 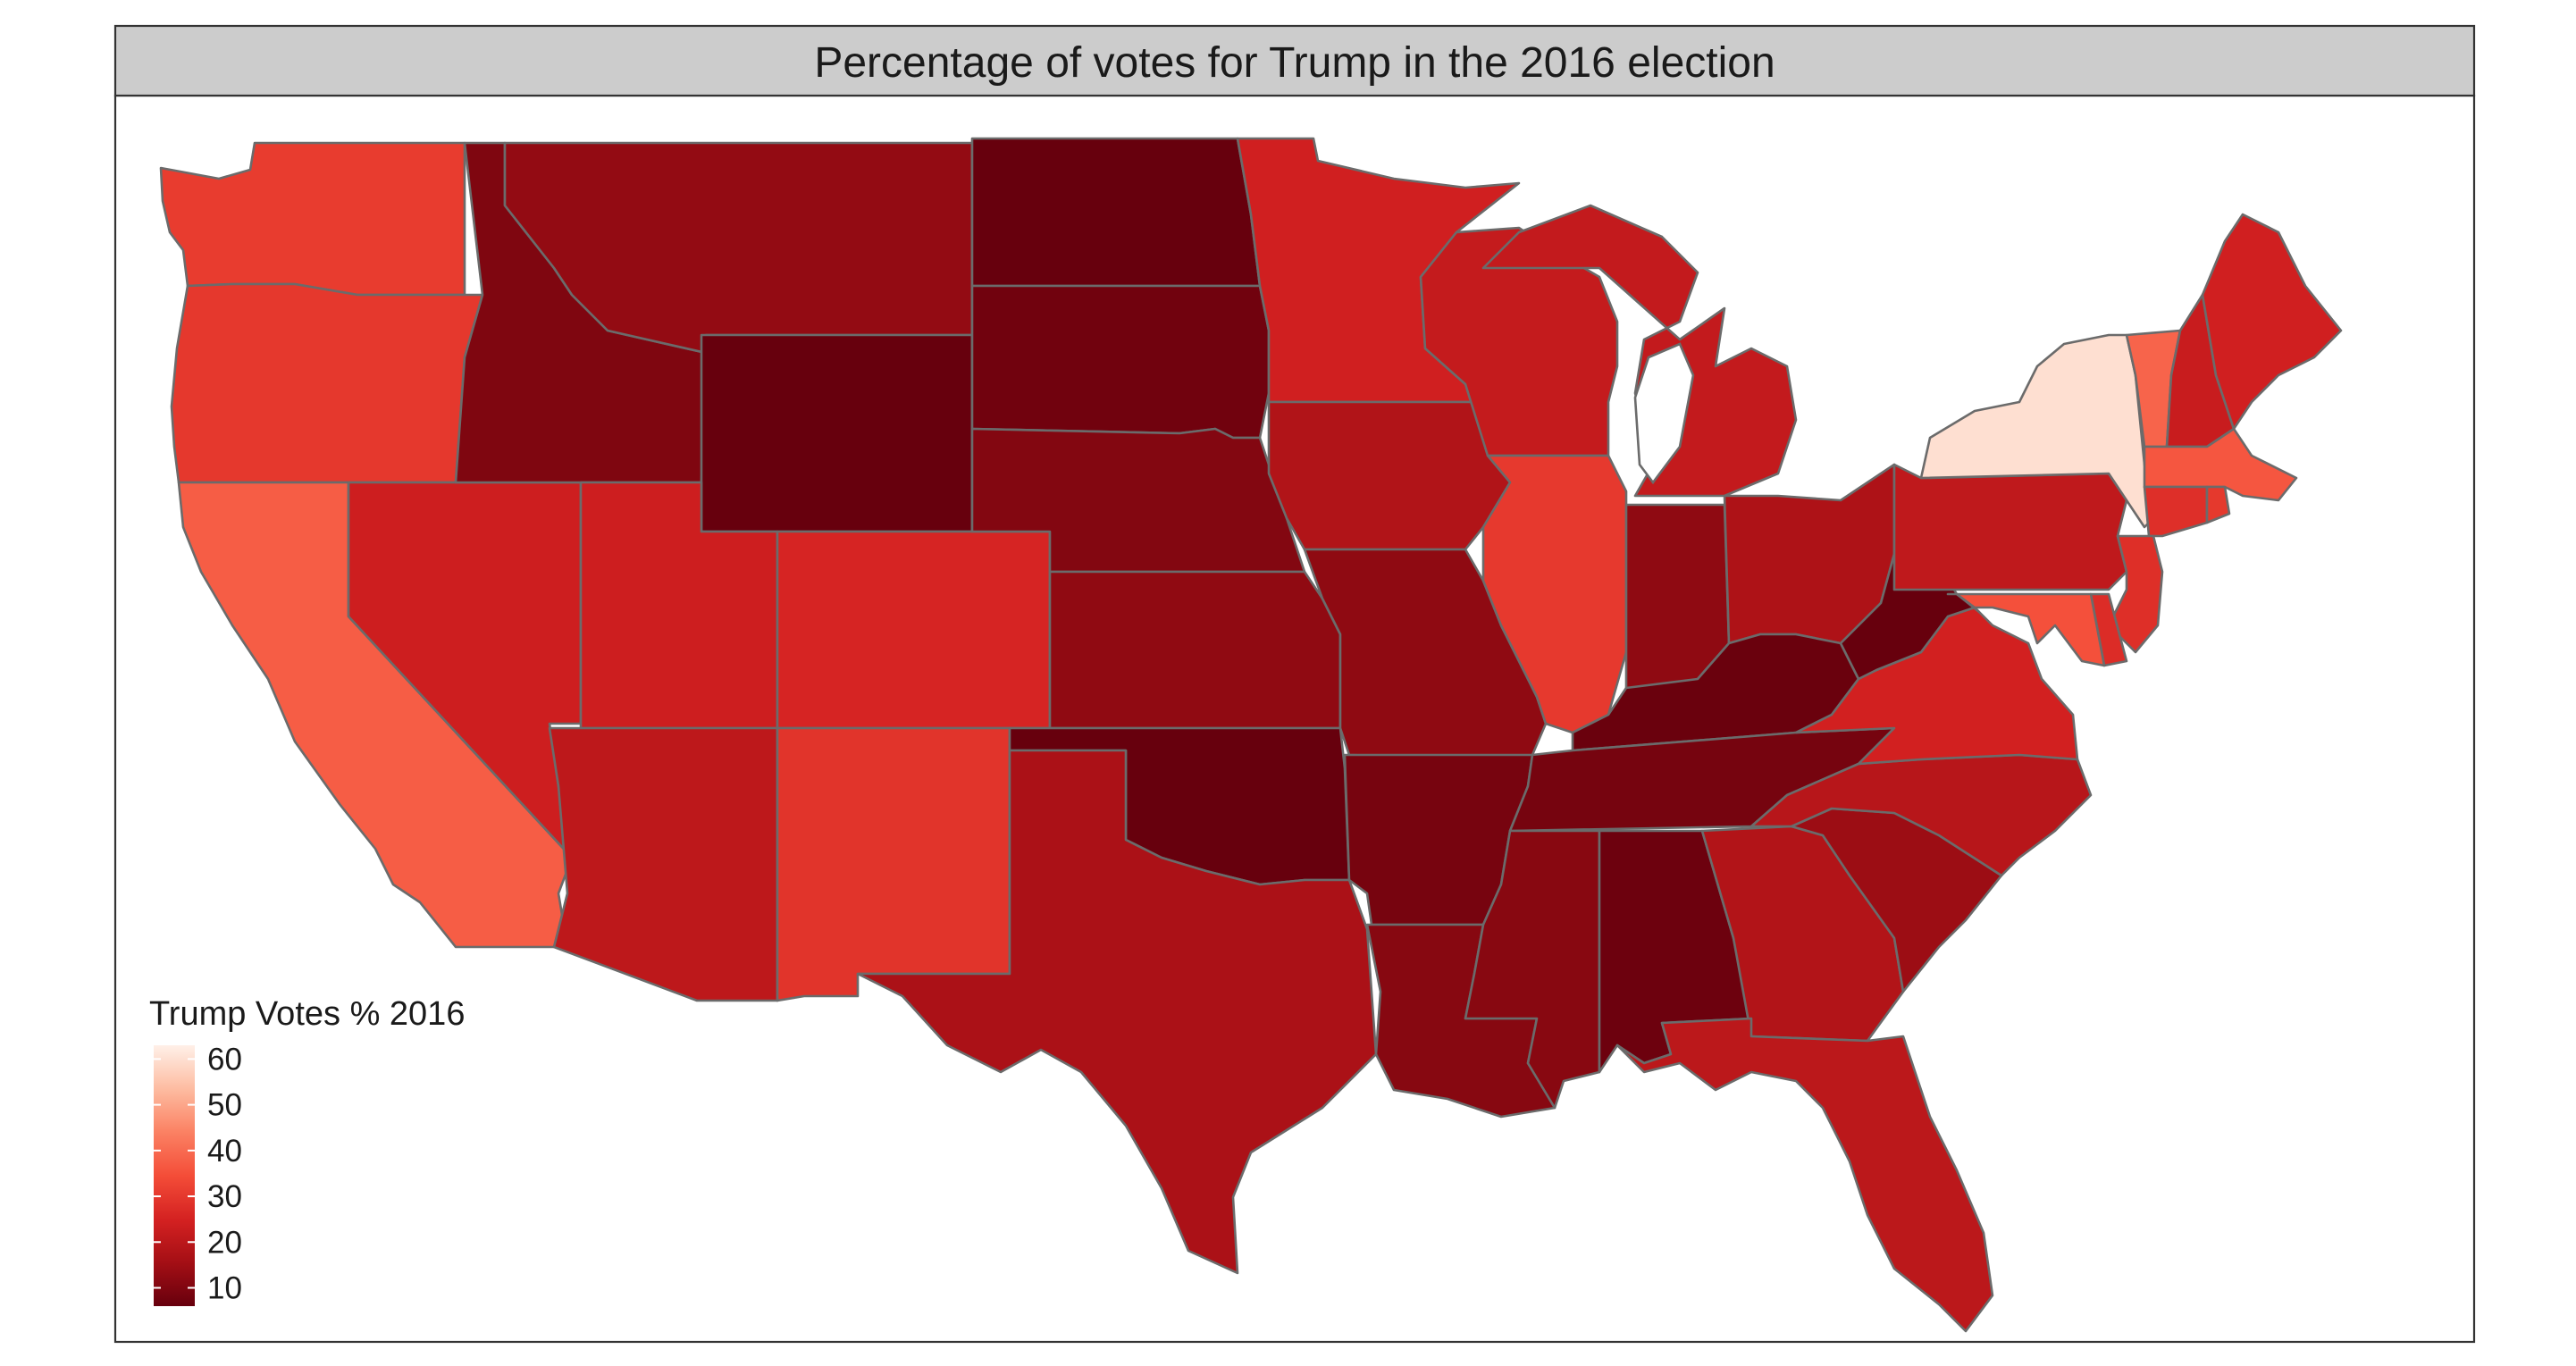 What do you see at coordinates (1116, 213) in the screenshot?
I see `state-ND` at bounding box center [1116, 213].